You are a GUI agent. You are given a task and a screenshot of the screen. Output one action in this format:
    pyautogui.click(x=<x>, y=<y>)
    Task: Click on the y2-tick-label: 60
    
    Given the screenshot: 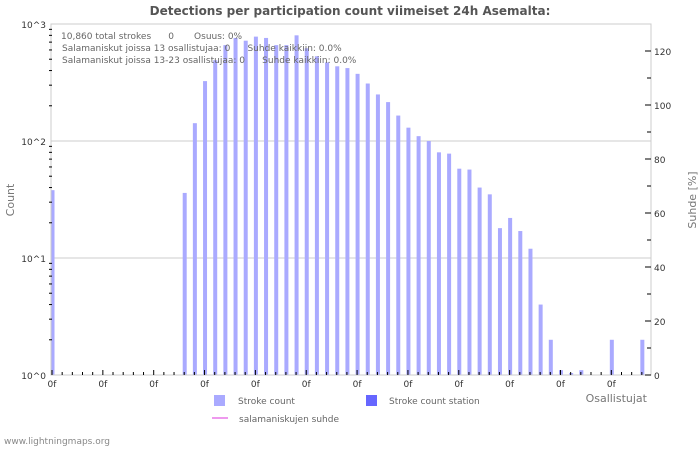 What is the action you would take?
    pyautogui.click(x=660, y=215)
    